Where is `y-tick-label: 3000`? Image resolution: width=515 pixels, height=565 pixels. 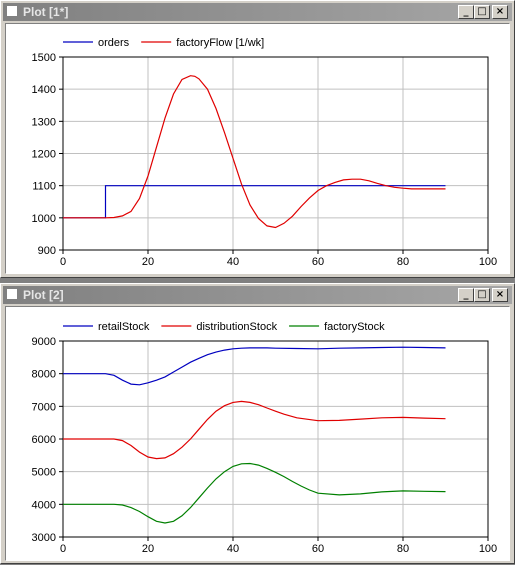 y-tick-label: 3000 is located at coordinates (44, 538).